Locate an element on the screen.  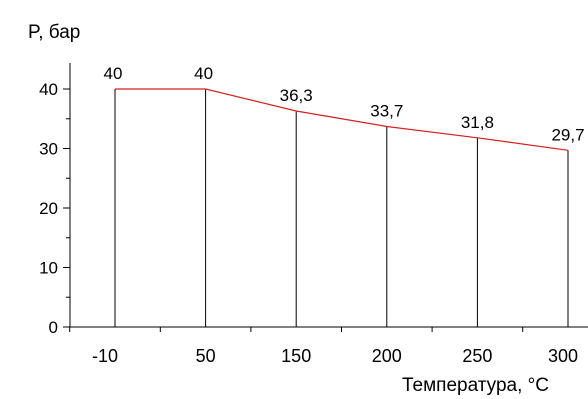
x-tick-label: 250 is located at coordinates (477, 356).